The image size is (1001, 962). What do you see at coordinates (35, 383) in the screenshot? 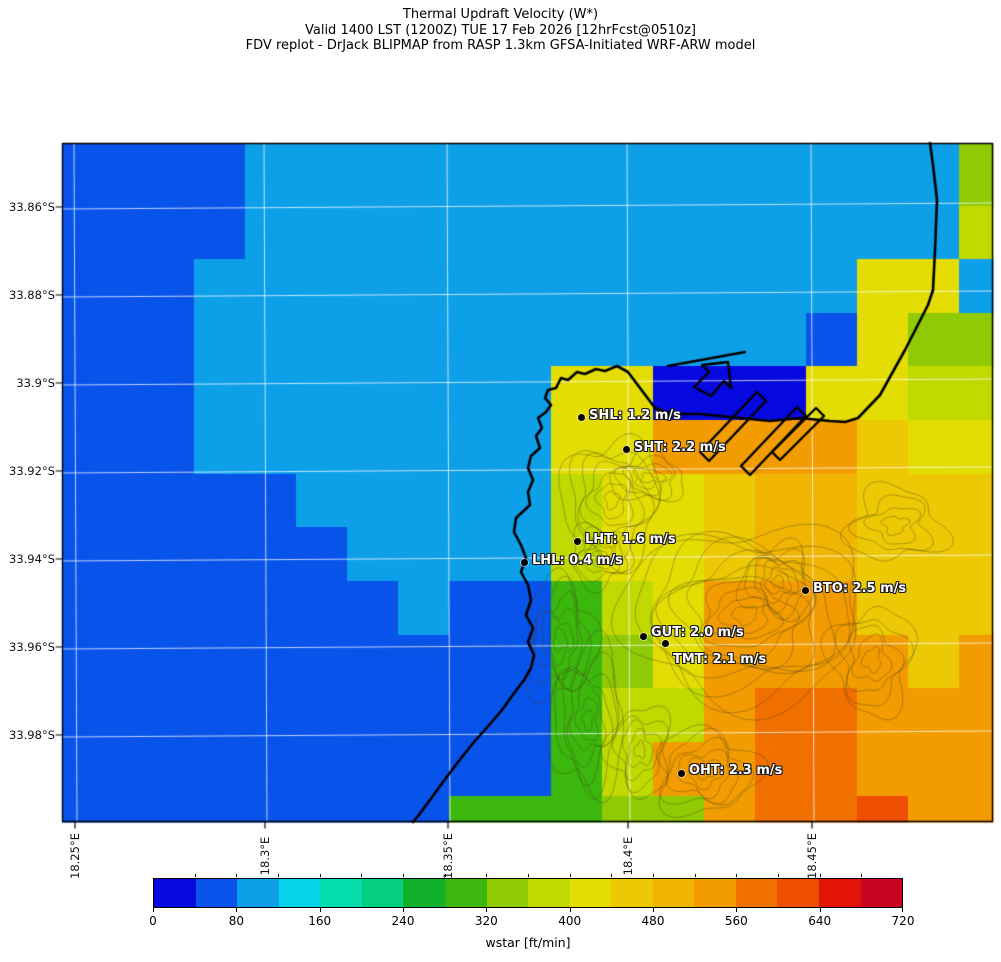
I see `y-tick-label: 33.9°S` at bounding box center [35, 383].